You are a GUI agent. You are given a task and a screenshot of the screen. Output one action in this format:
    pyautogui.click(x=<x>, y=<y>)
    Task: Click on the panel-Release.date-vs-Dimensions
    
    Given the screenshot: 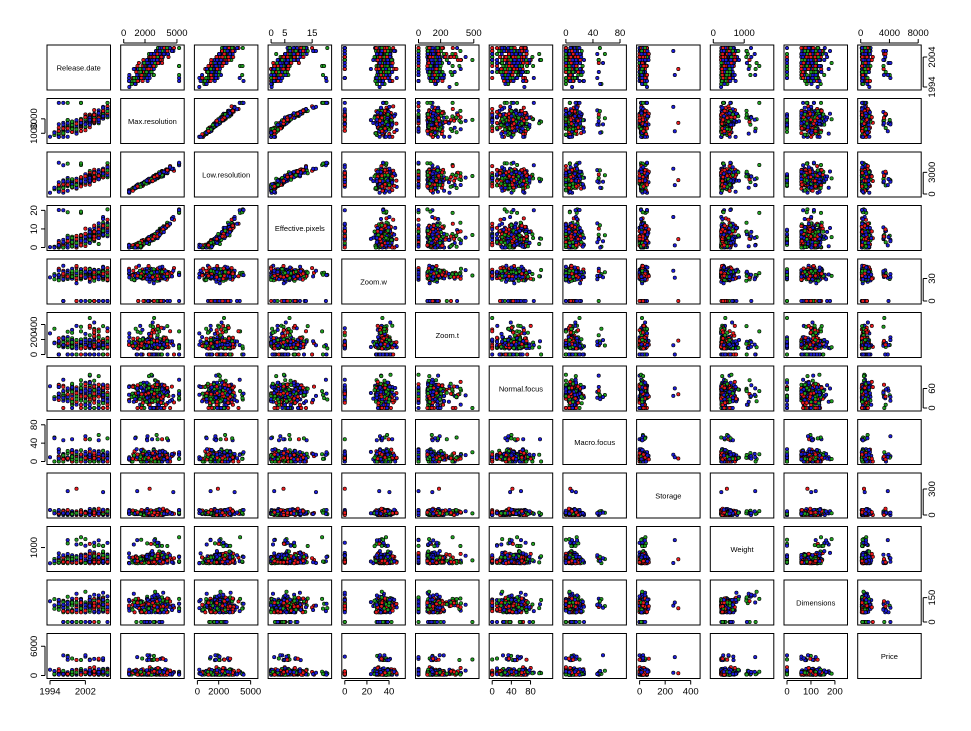 What is the action you would take?
    pyautogui.click(x=816, y=67)
    